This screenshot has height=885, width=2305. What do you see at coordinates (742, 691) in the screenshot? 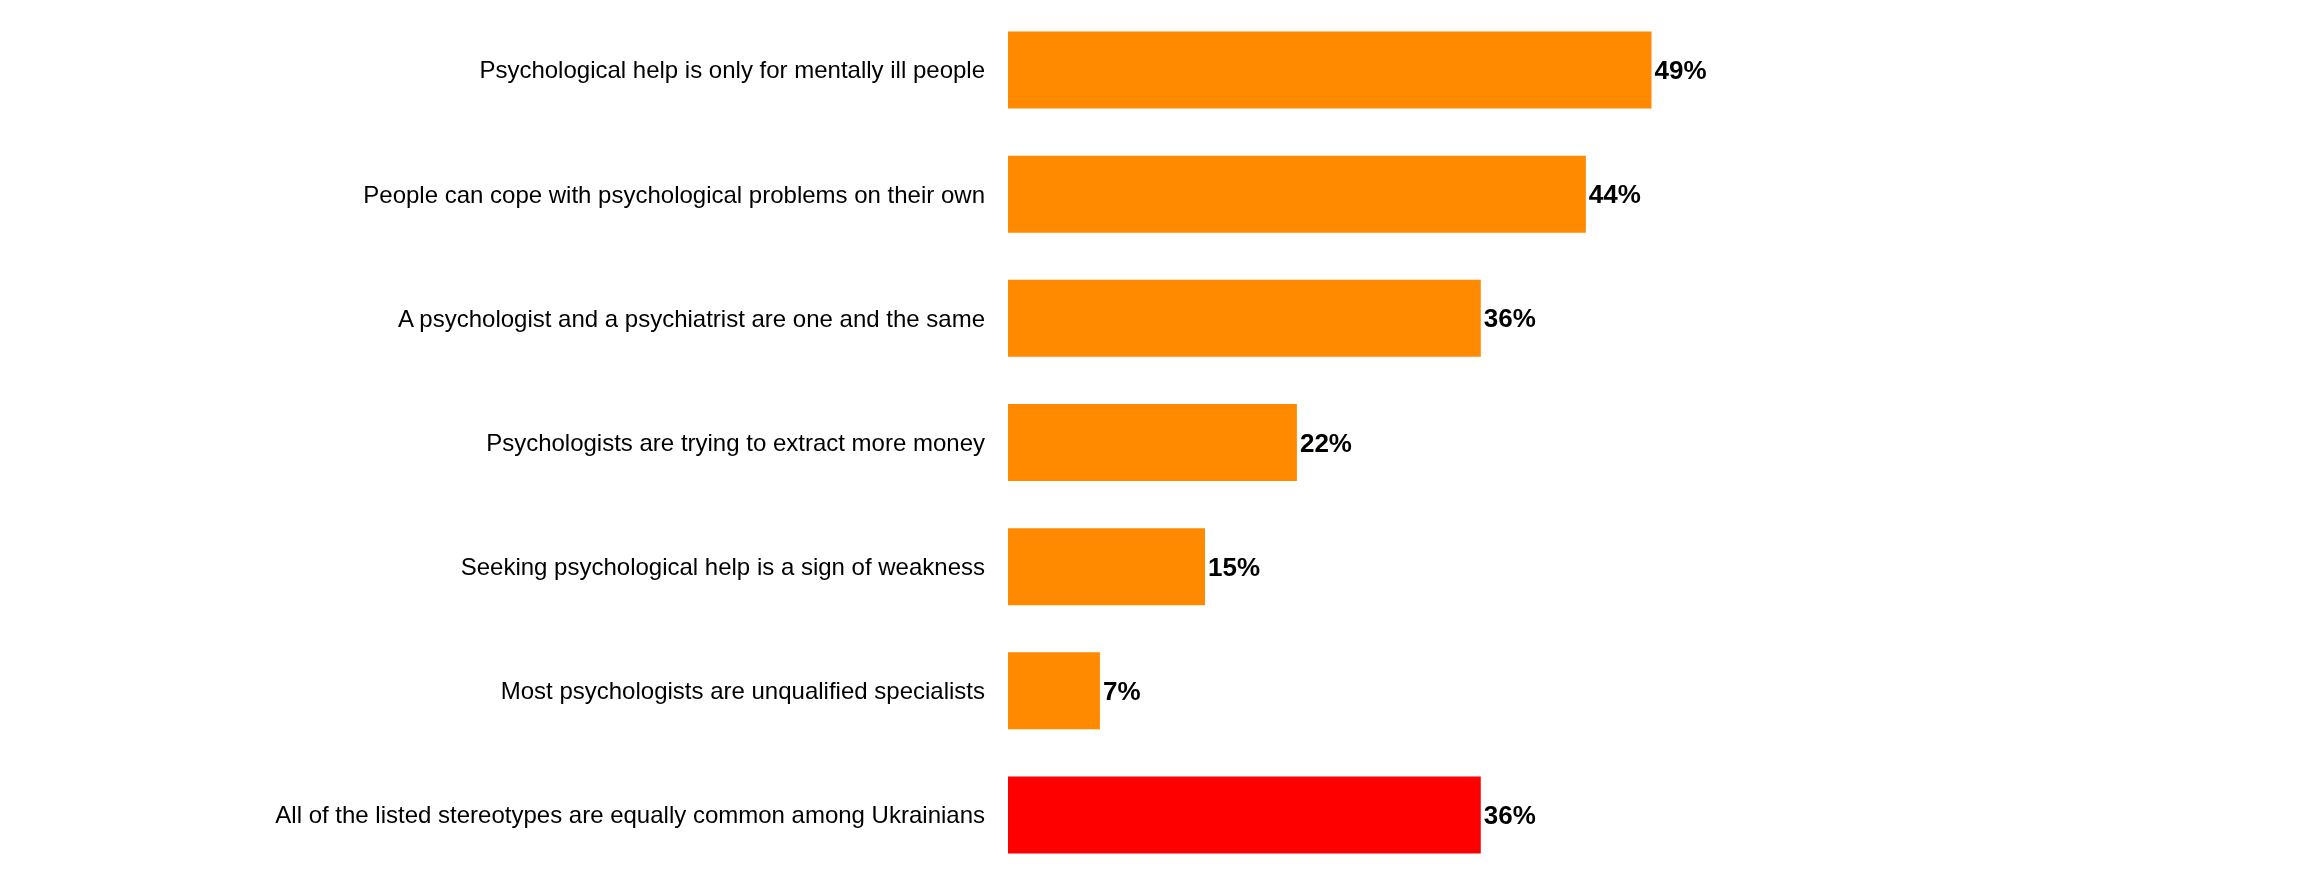
I see `y-tick-label: Most psychologists are unqualified specialists` at bounding box center [742, 691].